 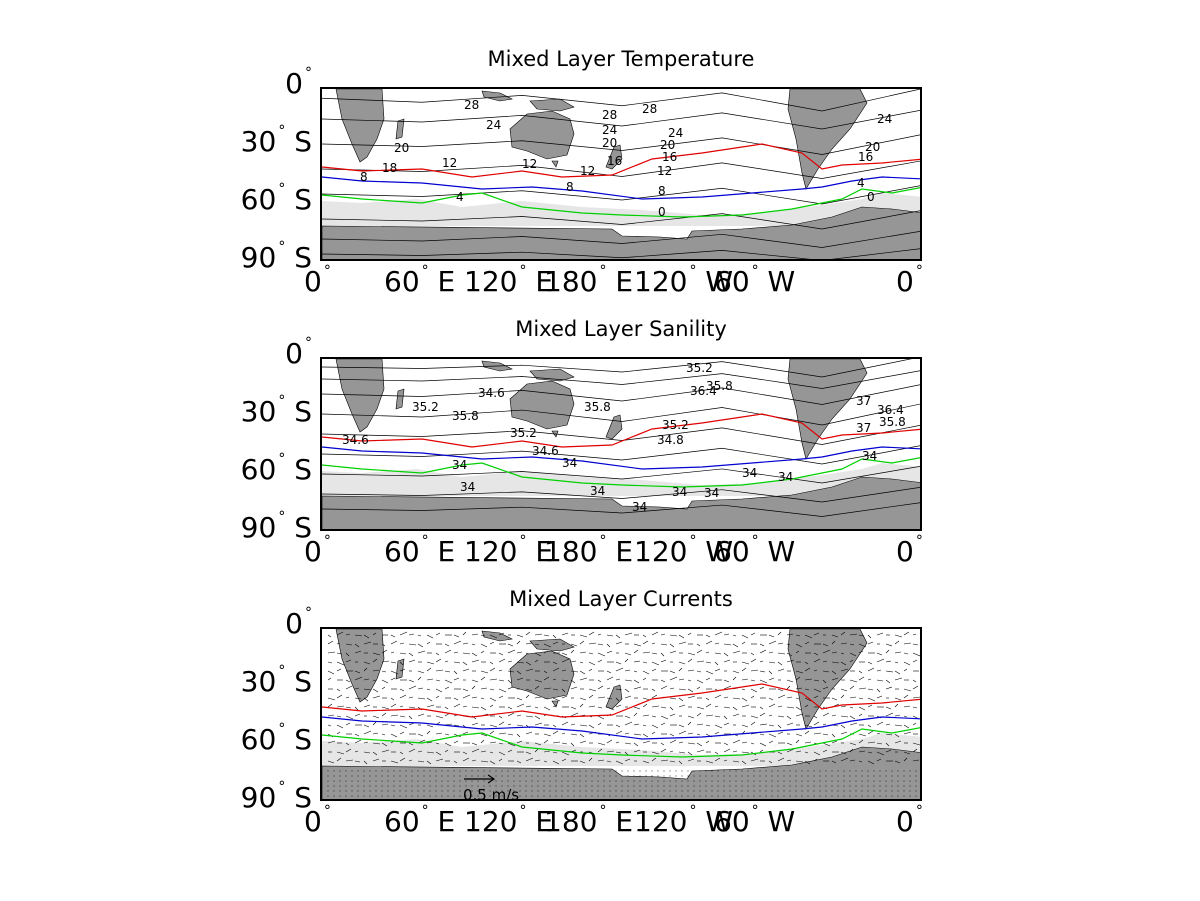 I want to click on contour-label: 24, so click(x=884, y=119).